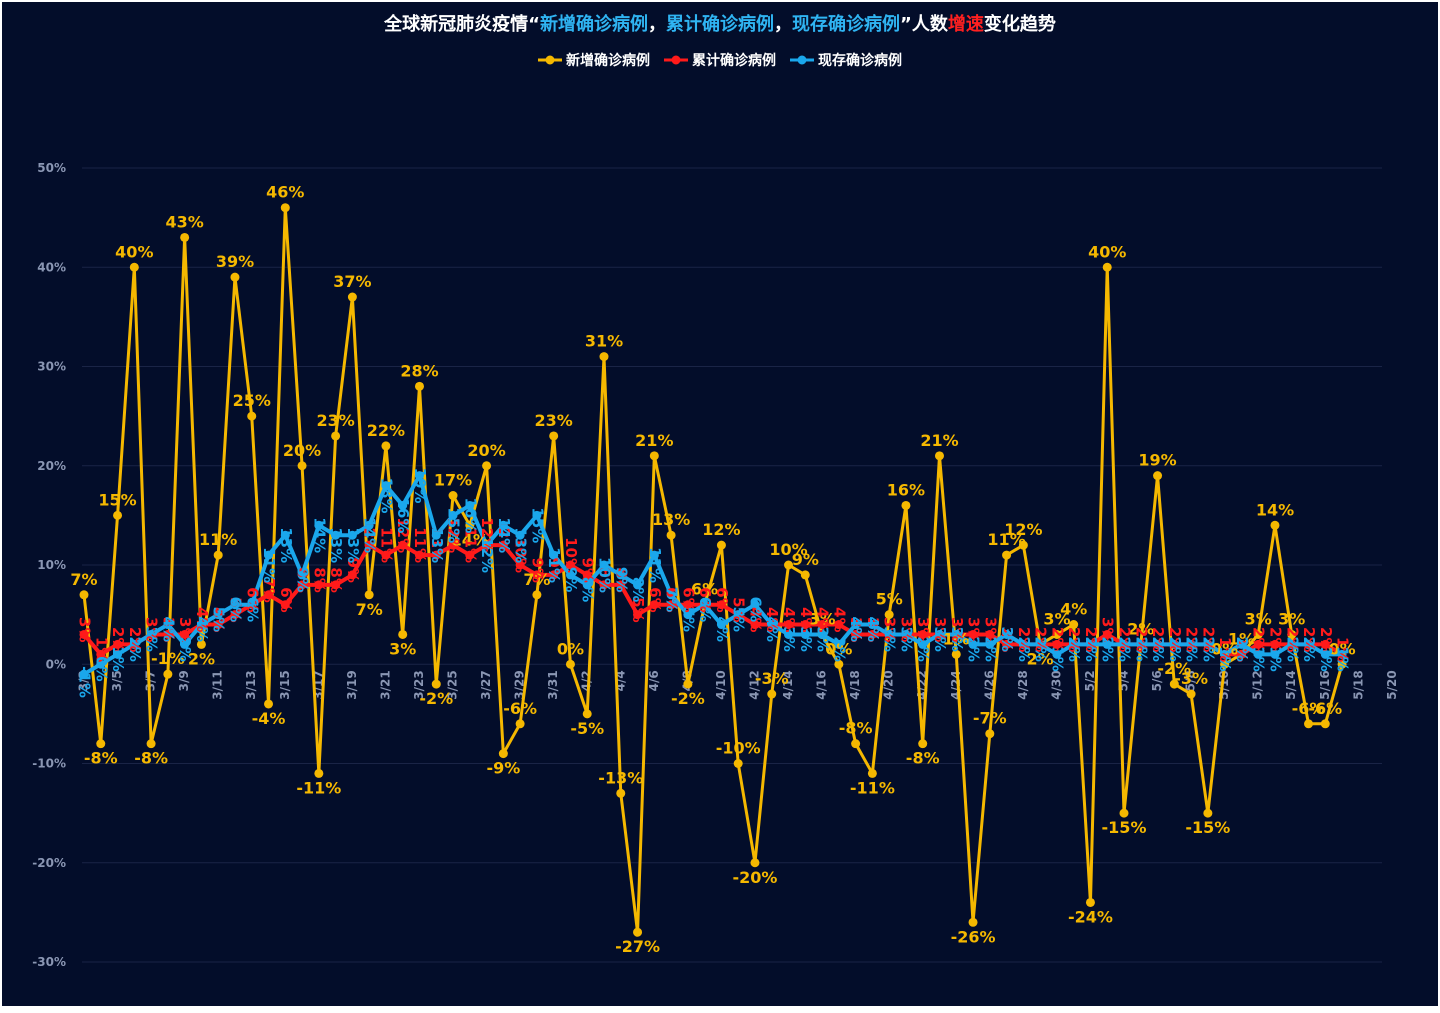 The height and width of the screenshot is (1013, 1440). Describe the element at coordinates (654, 440) in the screenshot. I see `data-label-s0: 21%` at that location.